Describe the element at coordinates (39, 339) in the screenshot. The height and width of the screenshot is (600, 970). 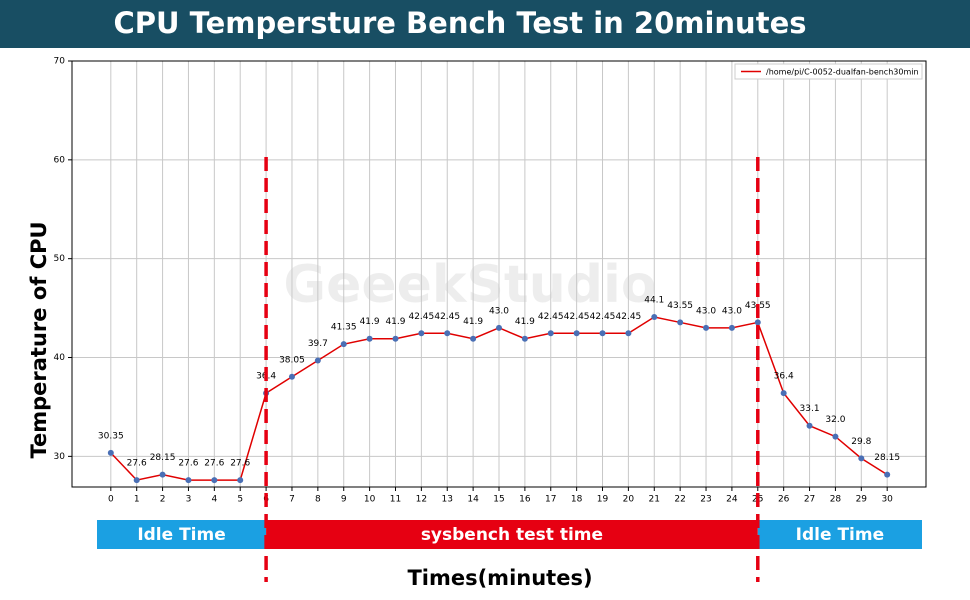
I see `y-axis-label: Temperature of CPU` at that location.